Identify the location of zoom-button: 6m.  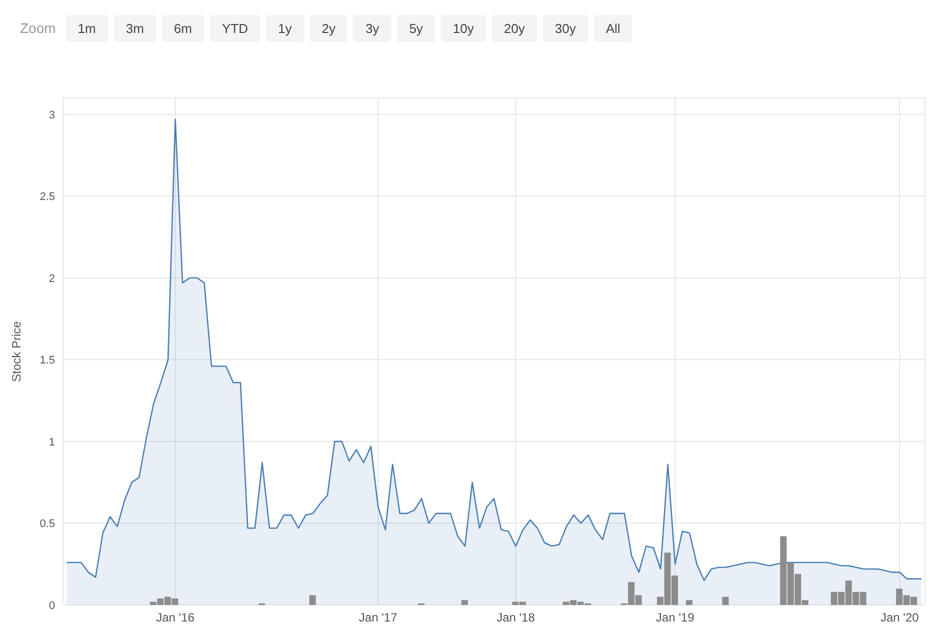
(183, 28).